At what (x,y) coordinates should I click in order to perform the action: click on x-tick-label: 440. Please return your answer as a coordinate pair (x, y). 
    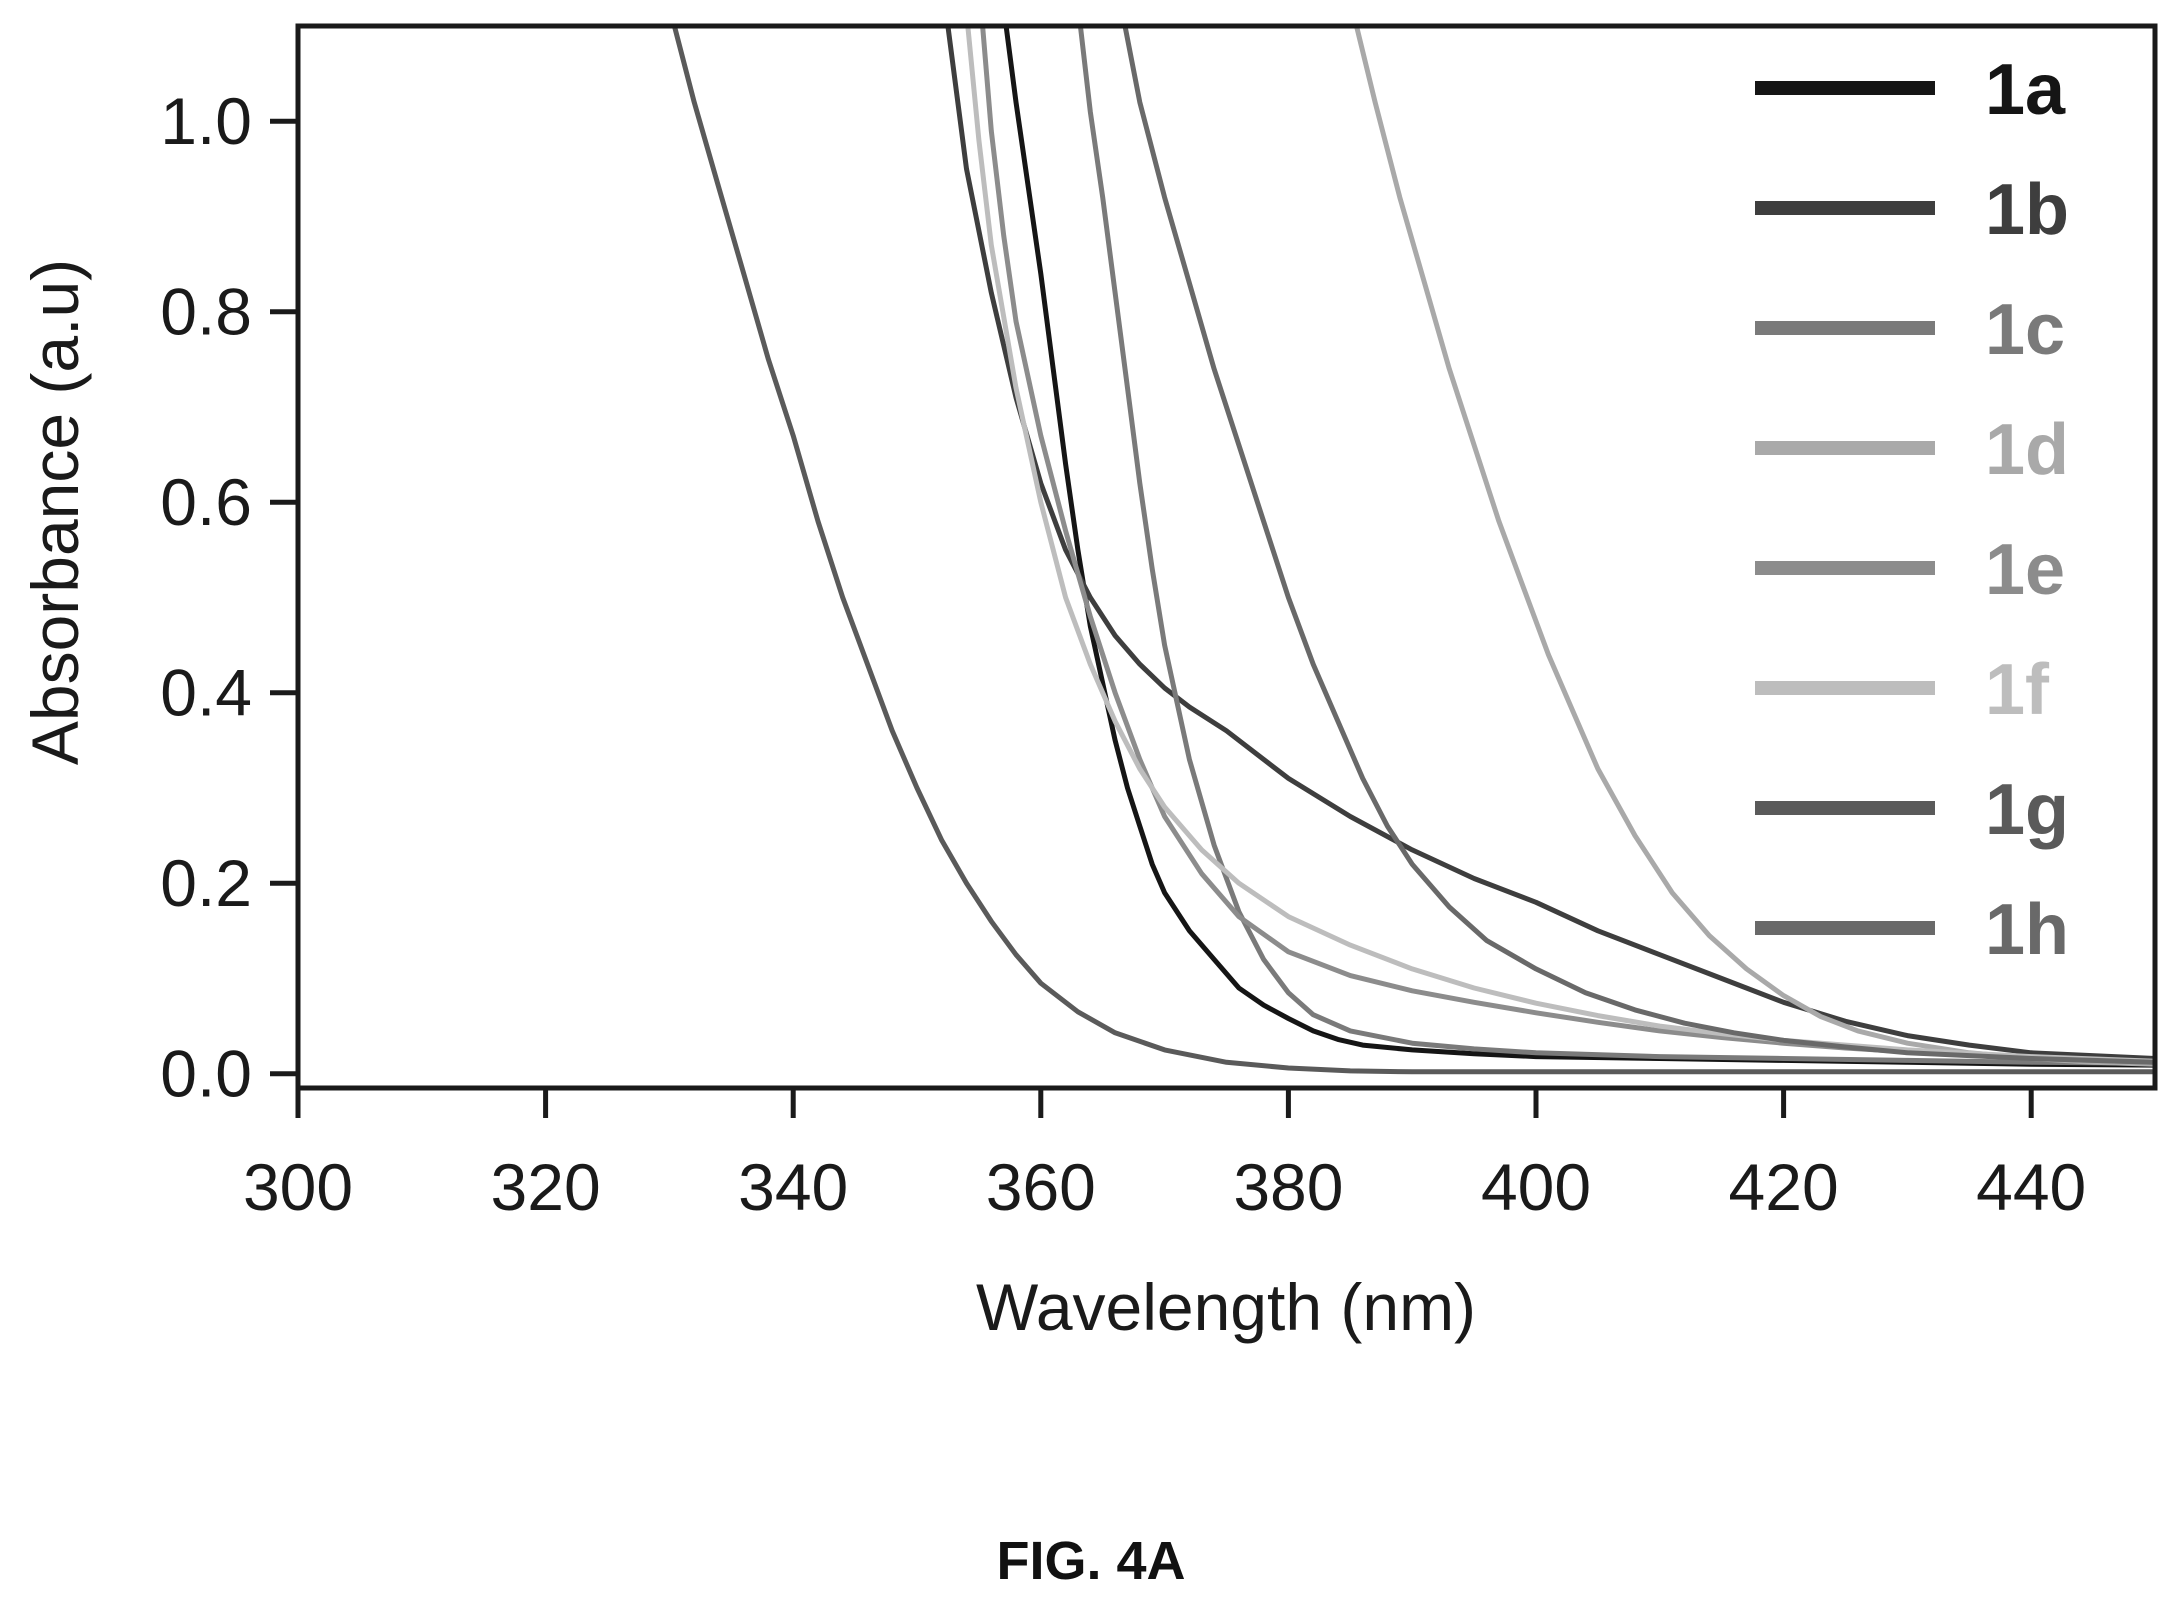
    Looking at the image, I should click on (2031, 1187).